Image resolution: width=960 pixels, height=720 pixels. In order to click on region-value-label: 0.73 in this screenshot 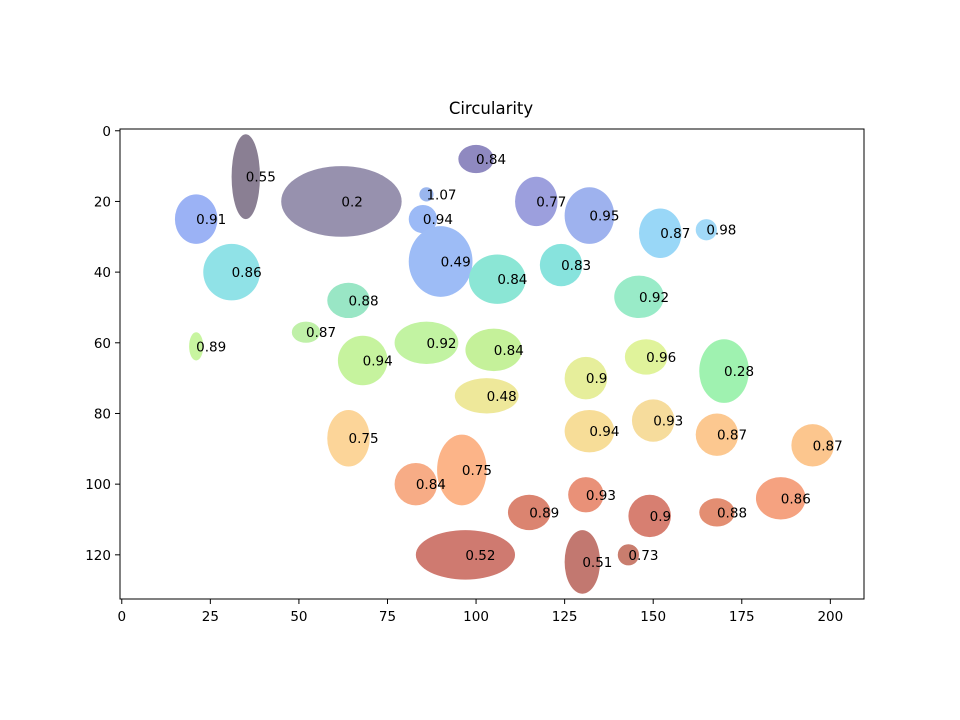, I will do `click(643, 556)`.